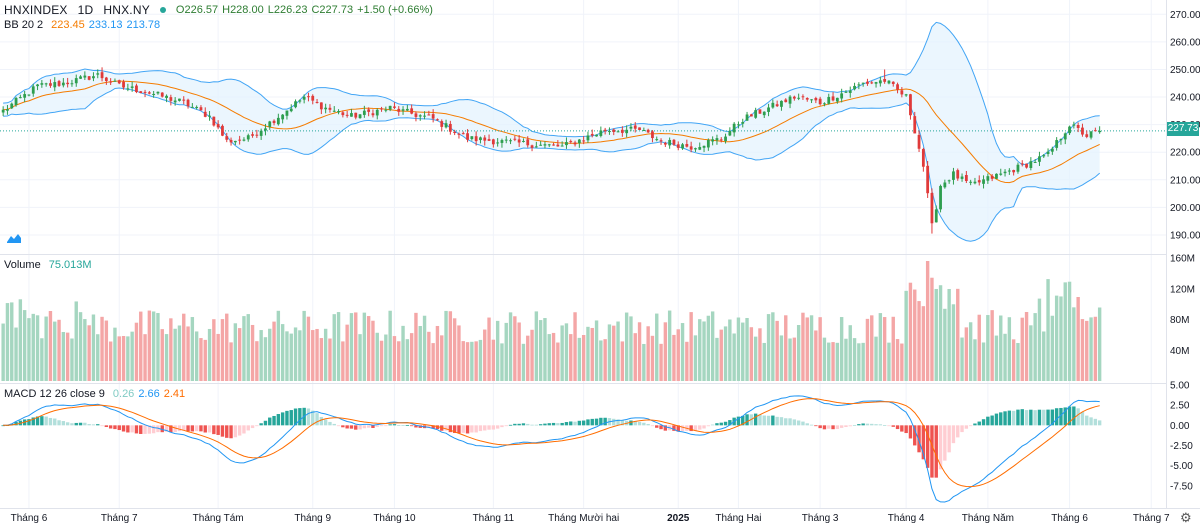 The width and height of the screenshot is (1200, 526). What do you see at coordinates (1151, 518) in the screenshot?
I see `time-tick-label: Tháng 7` at bounding box center [1151, 518].